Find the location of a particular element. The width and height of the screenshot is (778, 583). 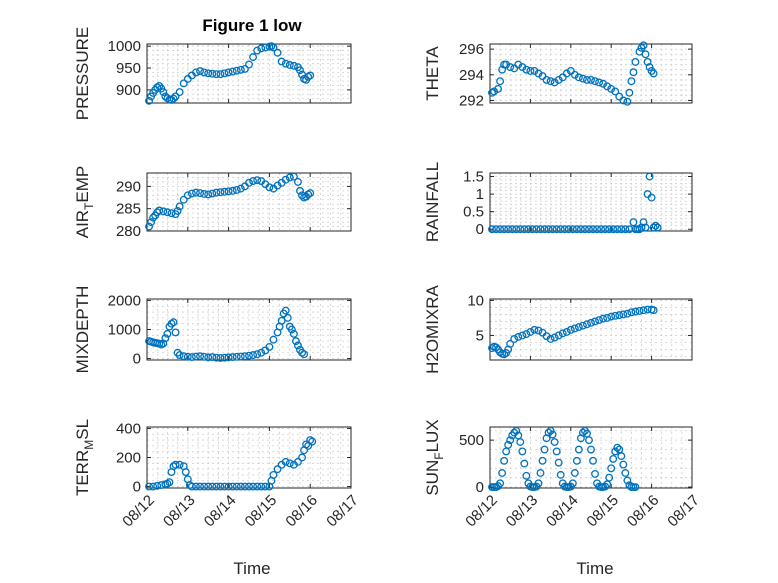

x-axis-label-left: Time is located at coordinates (251, 568).